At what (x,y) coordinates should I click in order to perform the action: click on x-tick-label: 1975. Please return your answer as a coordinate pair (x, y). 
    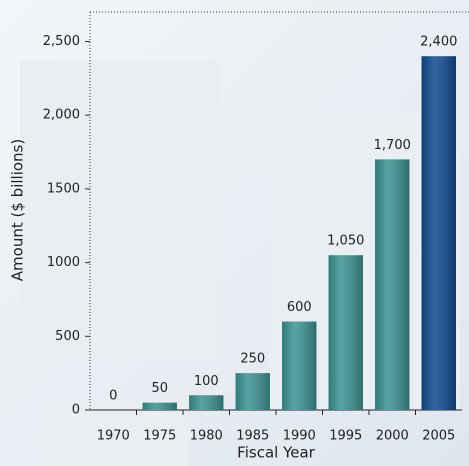
    Looking at the image, I should click on (159, 436).